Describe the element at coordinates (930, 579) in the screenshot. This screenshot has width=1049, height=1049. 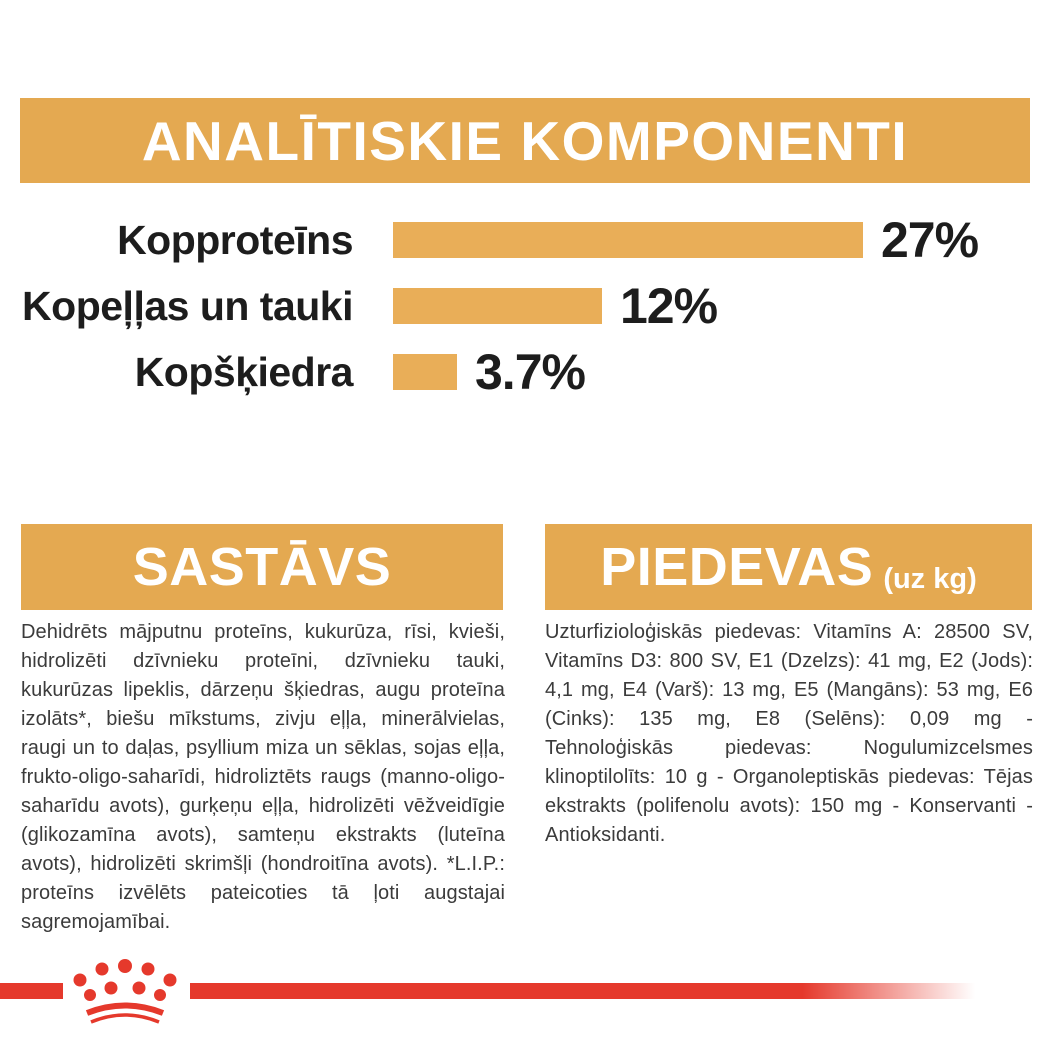
I see `additives-title-suffix: (uz kg)` at that location.